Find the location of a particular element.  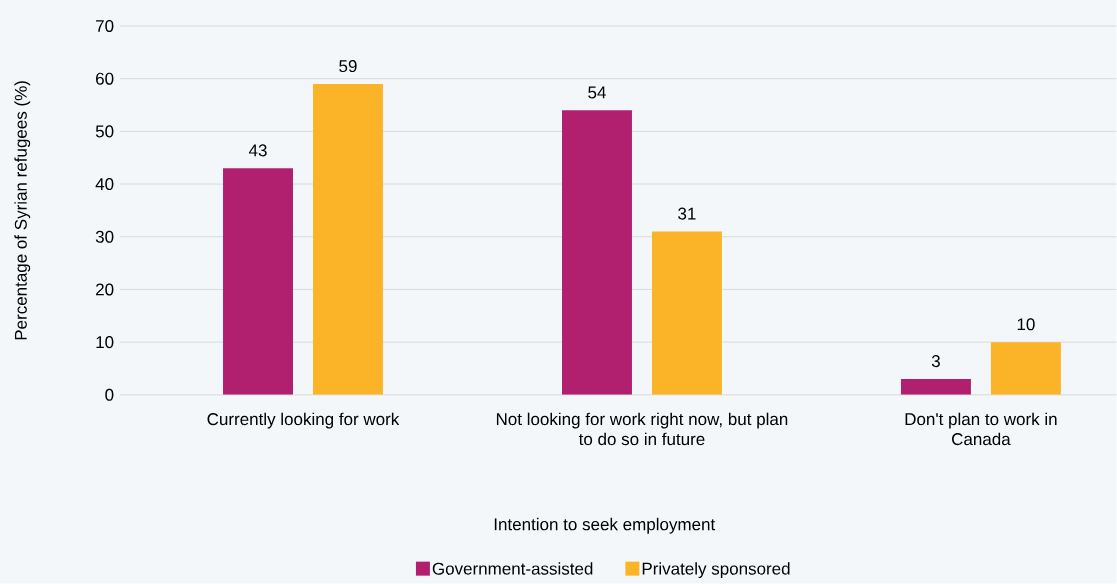

data-label: 31 is located at coordinates (687, 213).